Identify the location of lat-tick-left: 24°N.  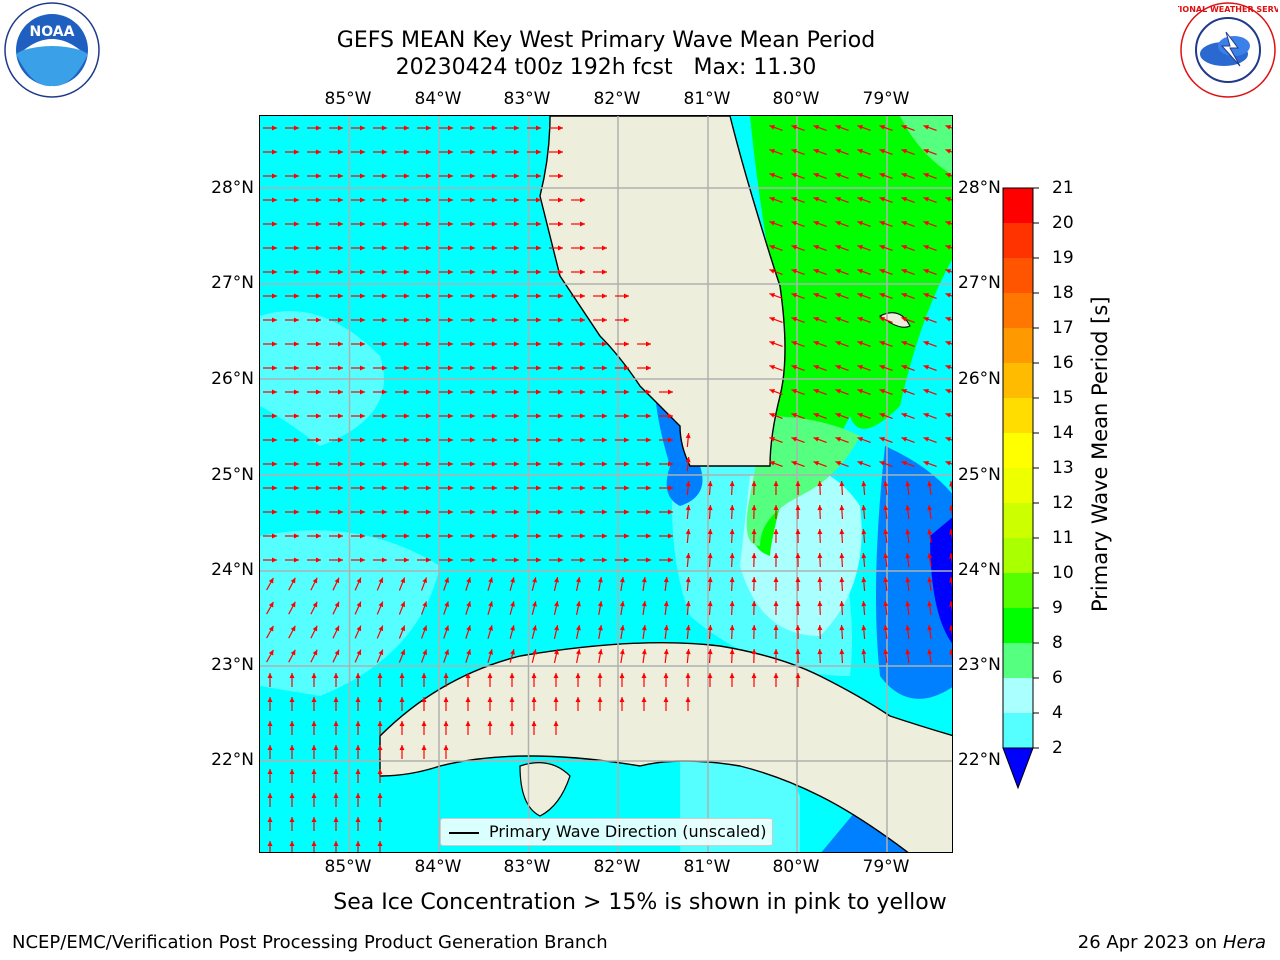
(232, 570).